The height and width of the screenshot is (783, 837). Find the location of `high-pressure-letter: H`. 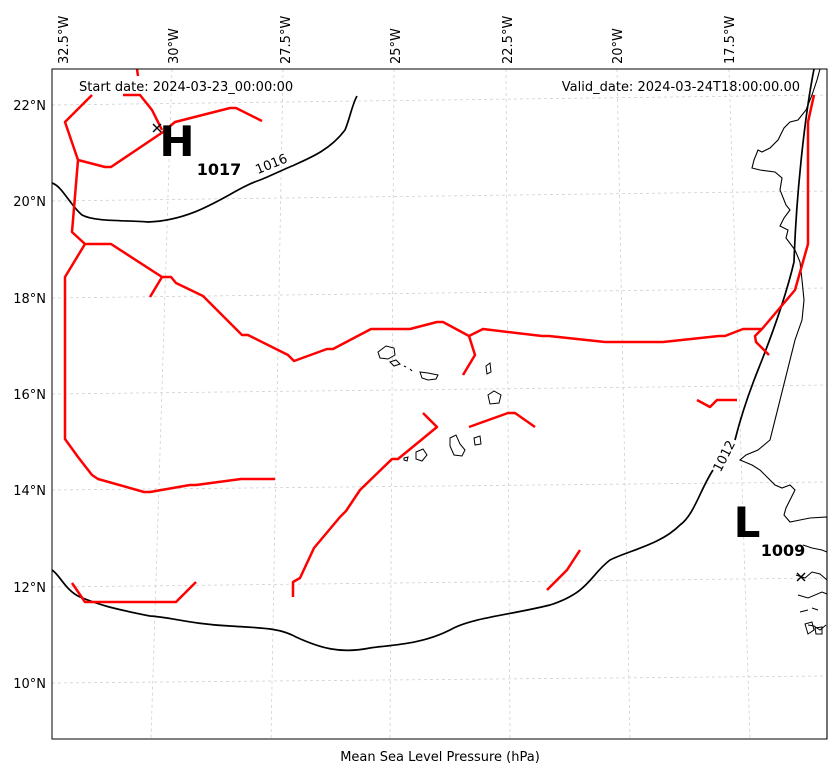

high-pressure-letter: H is located at coordinates (176, 141).